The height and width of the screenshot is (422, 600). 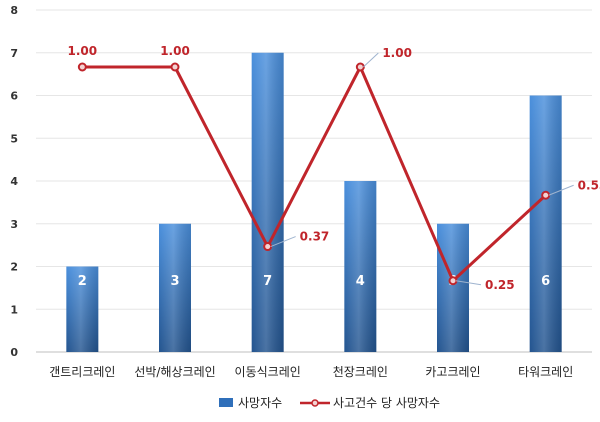 I want to click on y-tick-label: 3, so click(x=14, y=224).